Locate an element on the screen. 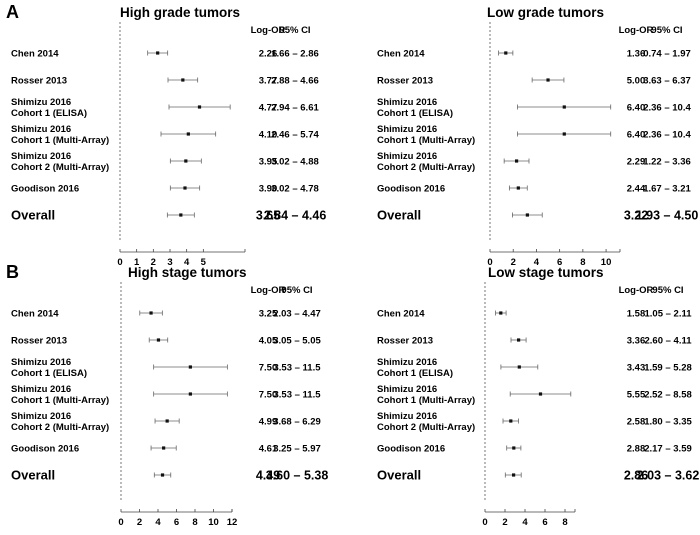 This screenshot has height=535, width=700. ci-value: 2.17 – 3.59 is located at coordinates (668, 449).